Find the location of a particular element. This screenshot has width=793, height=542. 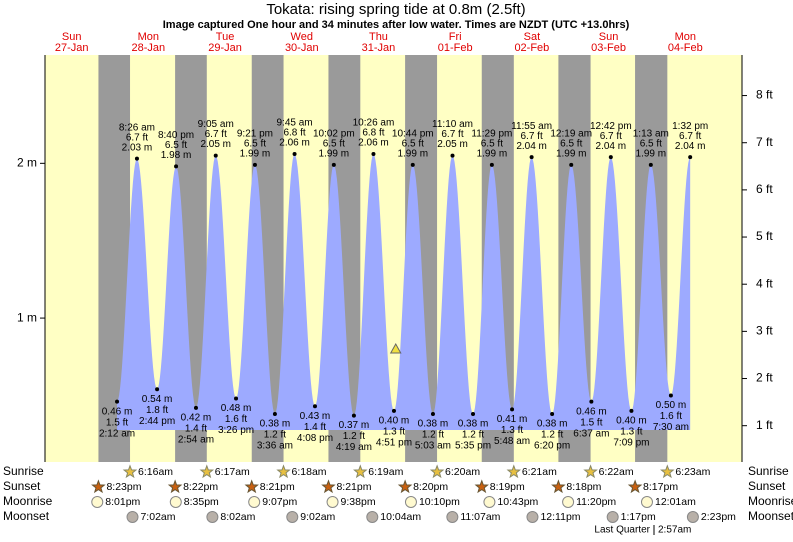

sunset-time: 8:21pm is located at coordinates (277, 487).